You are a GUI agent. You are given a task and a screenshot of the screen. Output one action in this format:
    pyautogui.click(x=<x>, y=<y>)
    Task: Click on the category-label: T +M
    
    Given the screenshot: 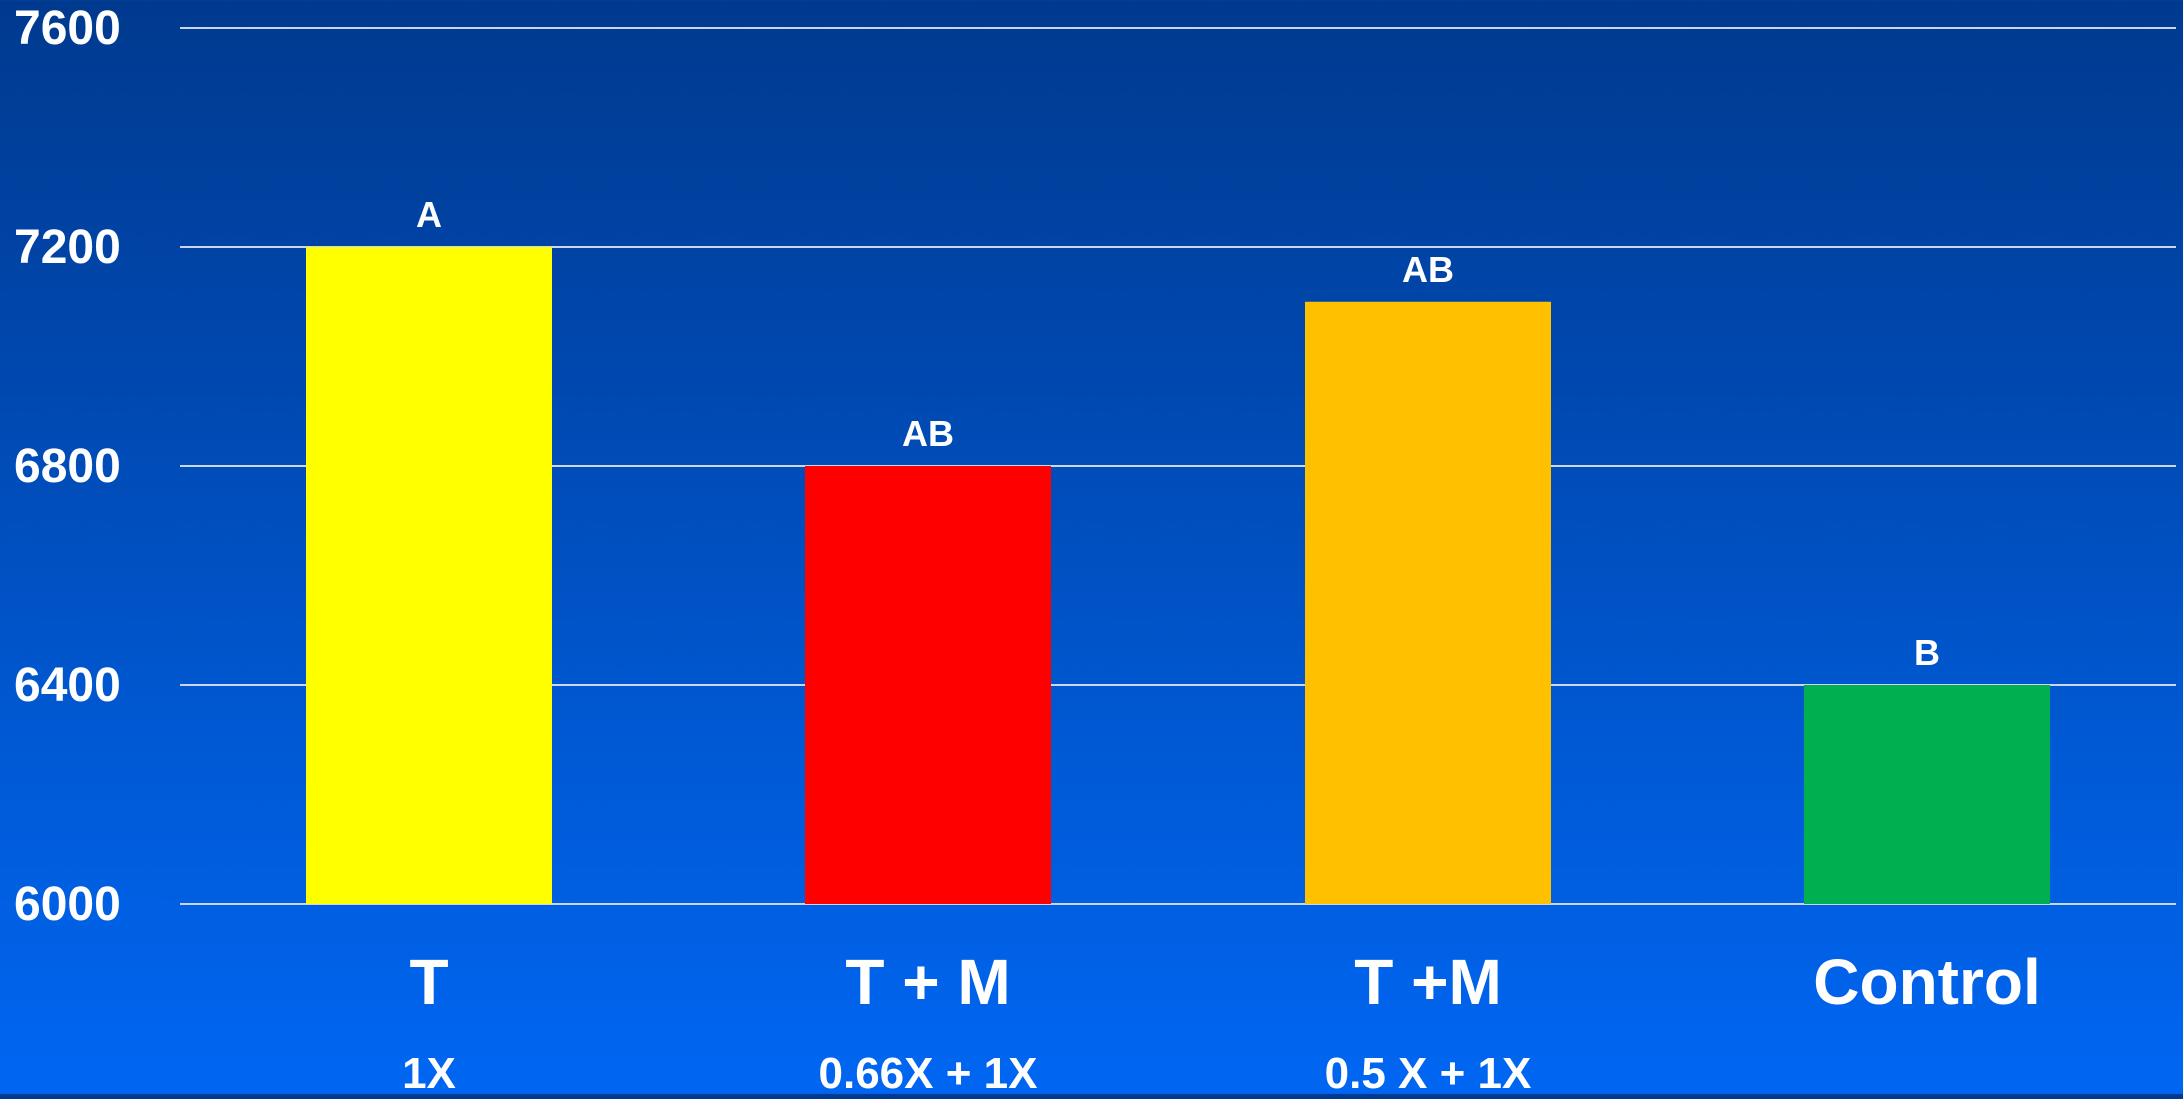 What is the action you would take?
    pyautogui.click(x=1428, y=982)
    